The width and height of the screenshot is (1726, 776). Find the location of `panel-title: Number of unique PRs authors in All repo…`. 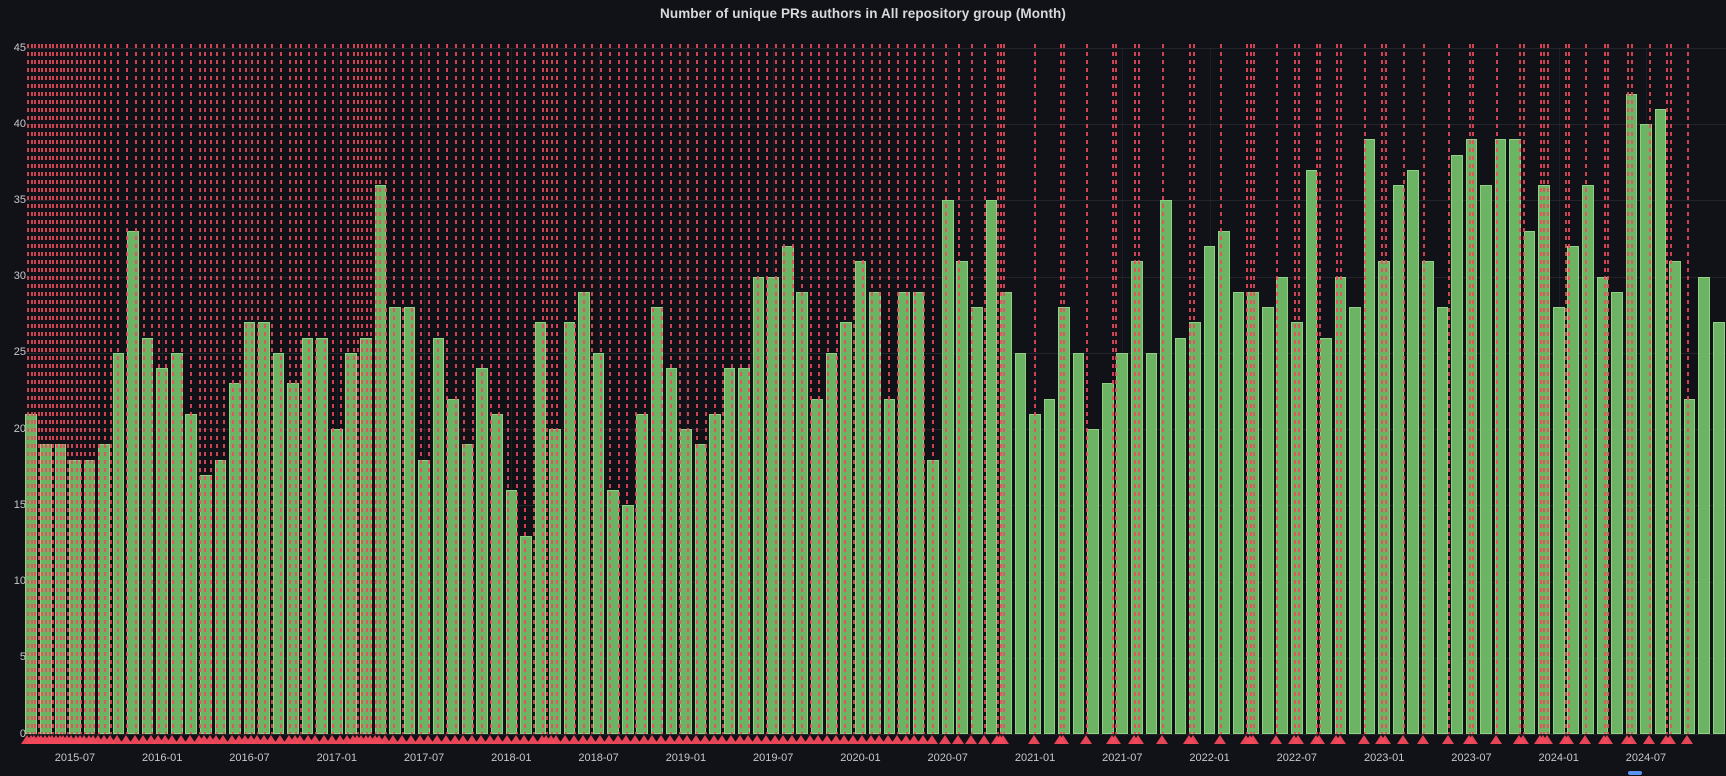

panel-title: Number of unique PRs authors in All repo… is located at coordinates (863, 13).